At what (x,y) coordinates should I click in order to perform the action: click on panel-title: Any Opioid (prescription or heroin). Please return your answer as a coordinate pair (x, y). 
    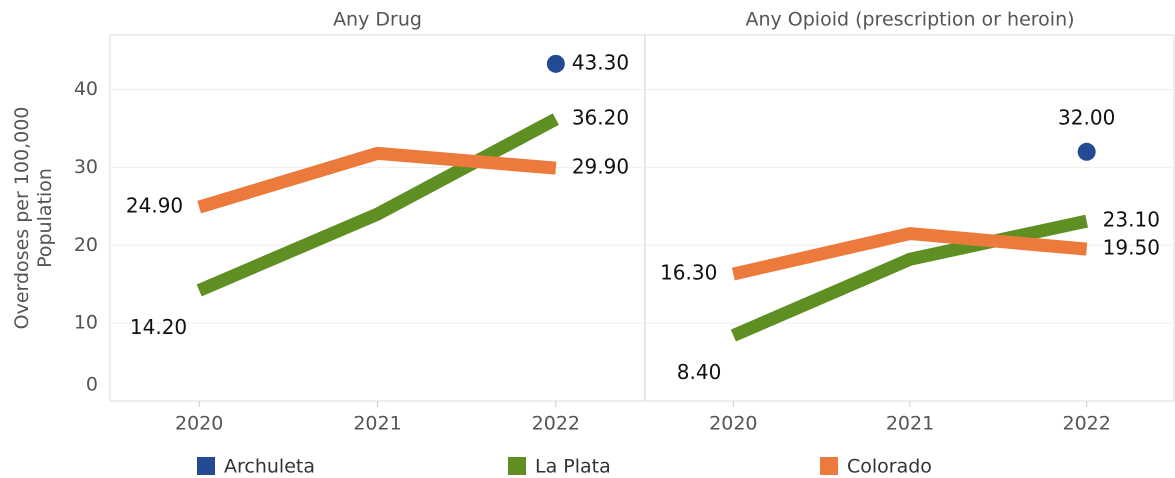
    Looking at the image, I should click on (909, 20).